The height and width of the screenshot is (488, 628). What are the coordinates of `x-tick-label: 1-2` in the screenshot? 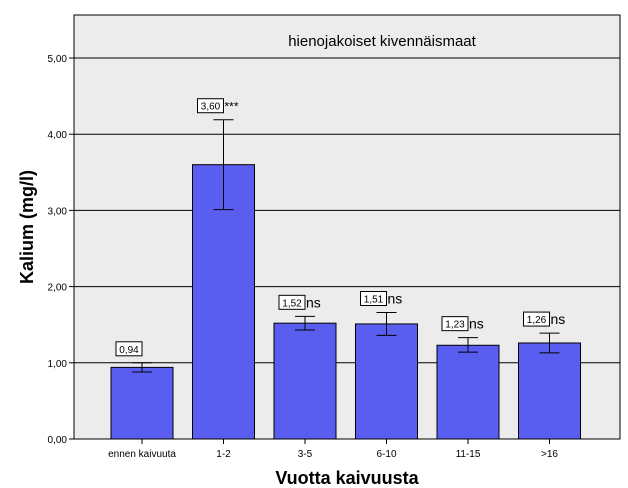 It's located at (223, 454).